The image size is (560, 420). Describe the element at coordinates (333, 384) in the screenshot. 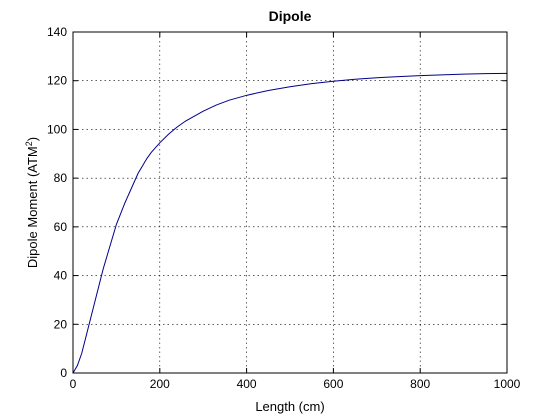

I see `x-tick-label: 600` at that location.